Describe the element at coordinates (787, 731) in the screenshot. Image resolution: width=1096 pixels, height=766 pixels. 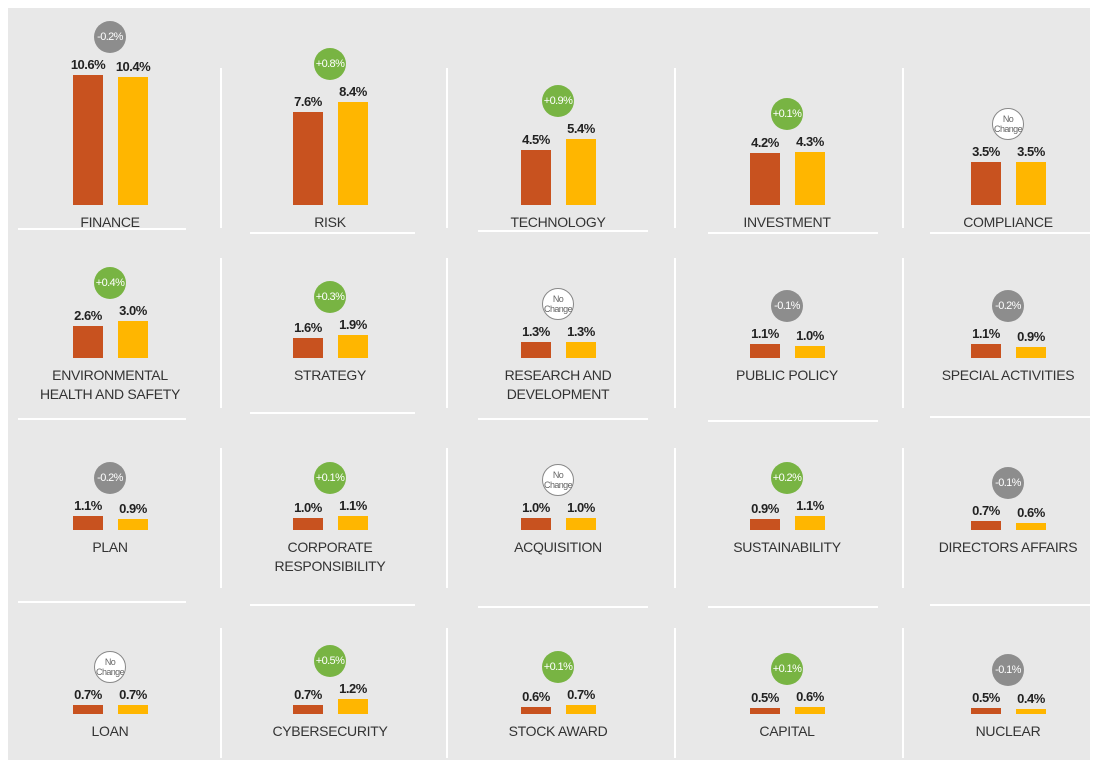
I see `panel-title: CAPITAL` at that location.